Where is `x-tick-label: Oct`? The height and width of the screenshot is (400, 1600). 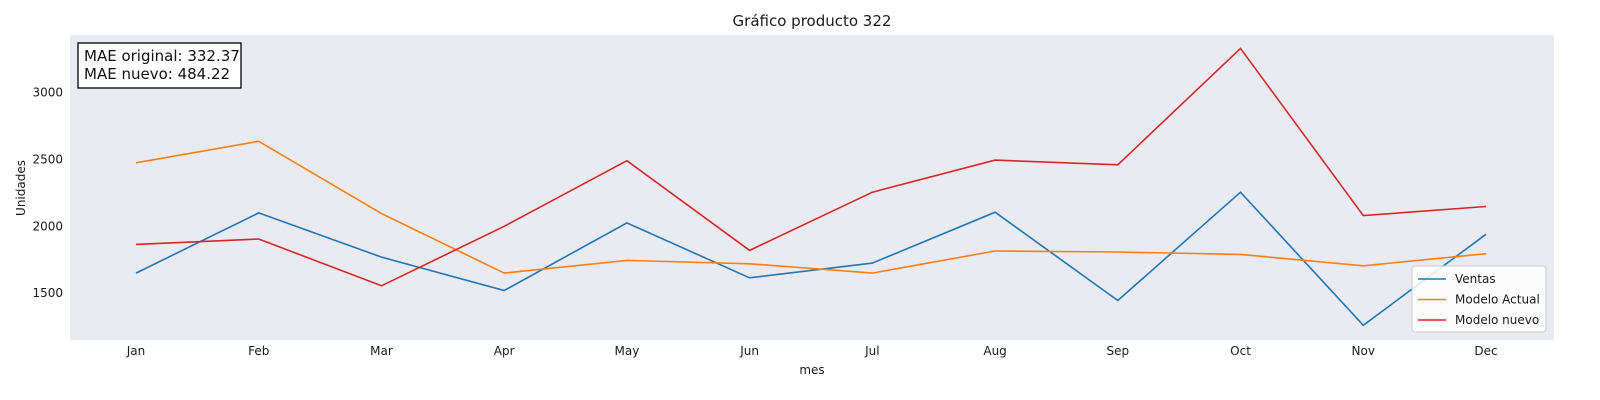 x-tick-label: Oct is located at coordinates (1240, 351).